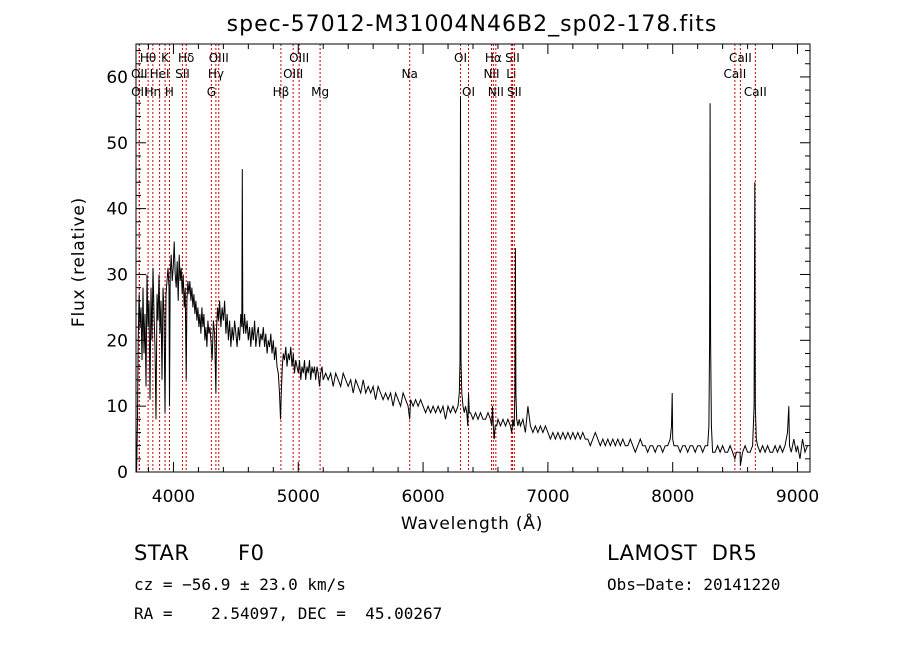 Image resolution: width=900 pixels, height=649 pixels. Describe the element at coordinates (320, 92) in the screenshot. I see `line-label: Mg` at that location.